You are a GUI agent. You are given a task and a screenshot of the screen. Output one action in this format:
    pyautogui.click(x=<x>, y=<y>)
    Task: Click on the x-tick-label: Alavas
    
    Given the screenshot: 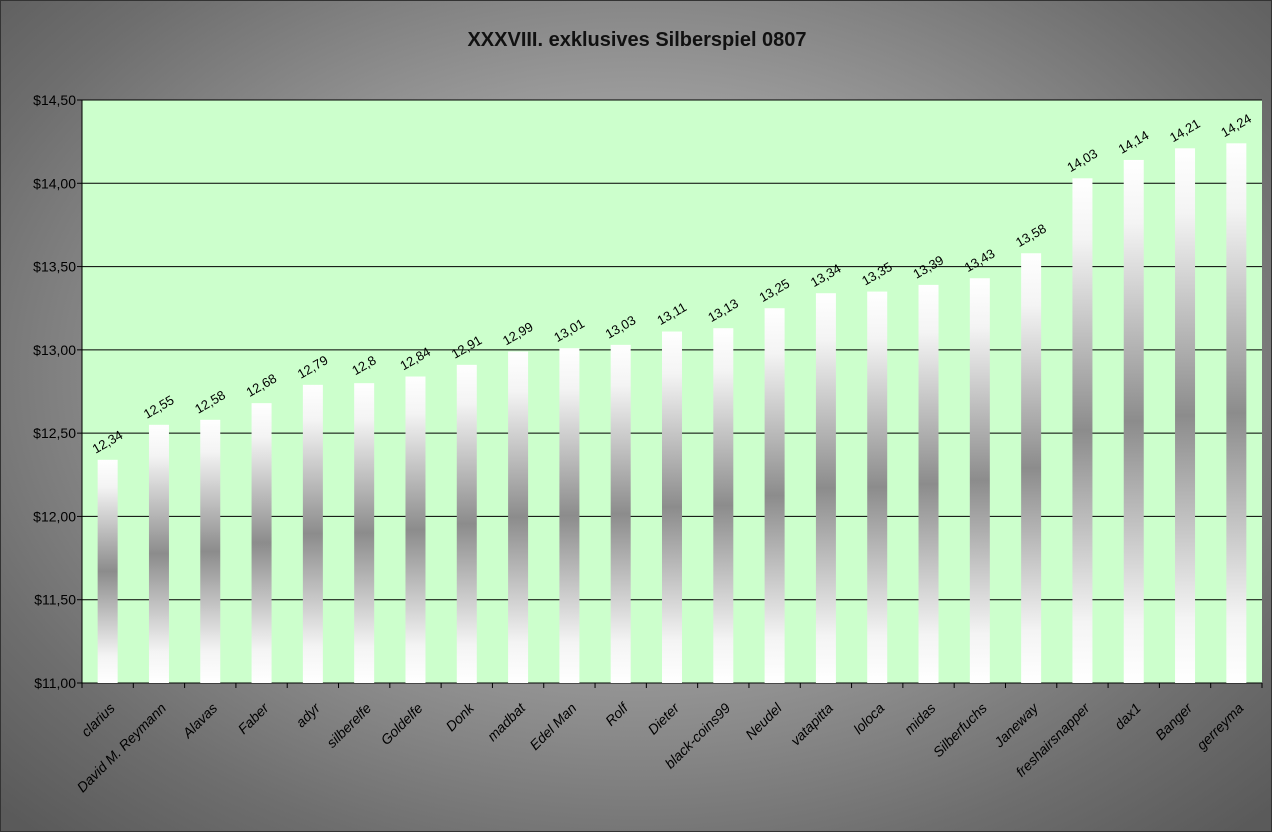 What is the action you would take?
    pyautogui.click(x=200, y=721)
    